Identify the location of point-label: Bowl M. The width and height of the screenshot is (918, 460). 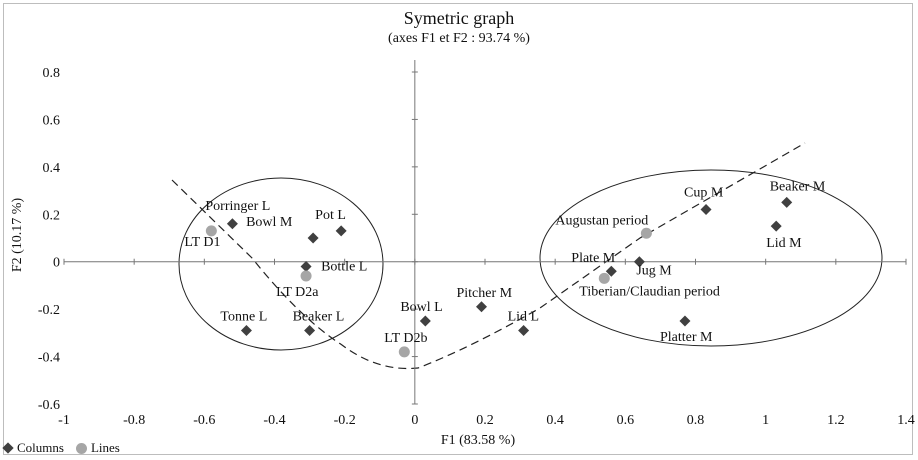
(269, 222).